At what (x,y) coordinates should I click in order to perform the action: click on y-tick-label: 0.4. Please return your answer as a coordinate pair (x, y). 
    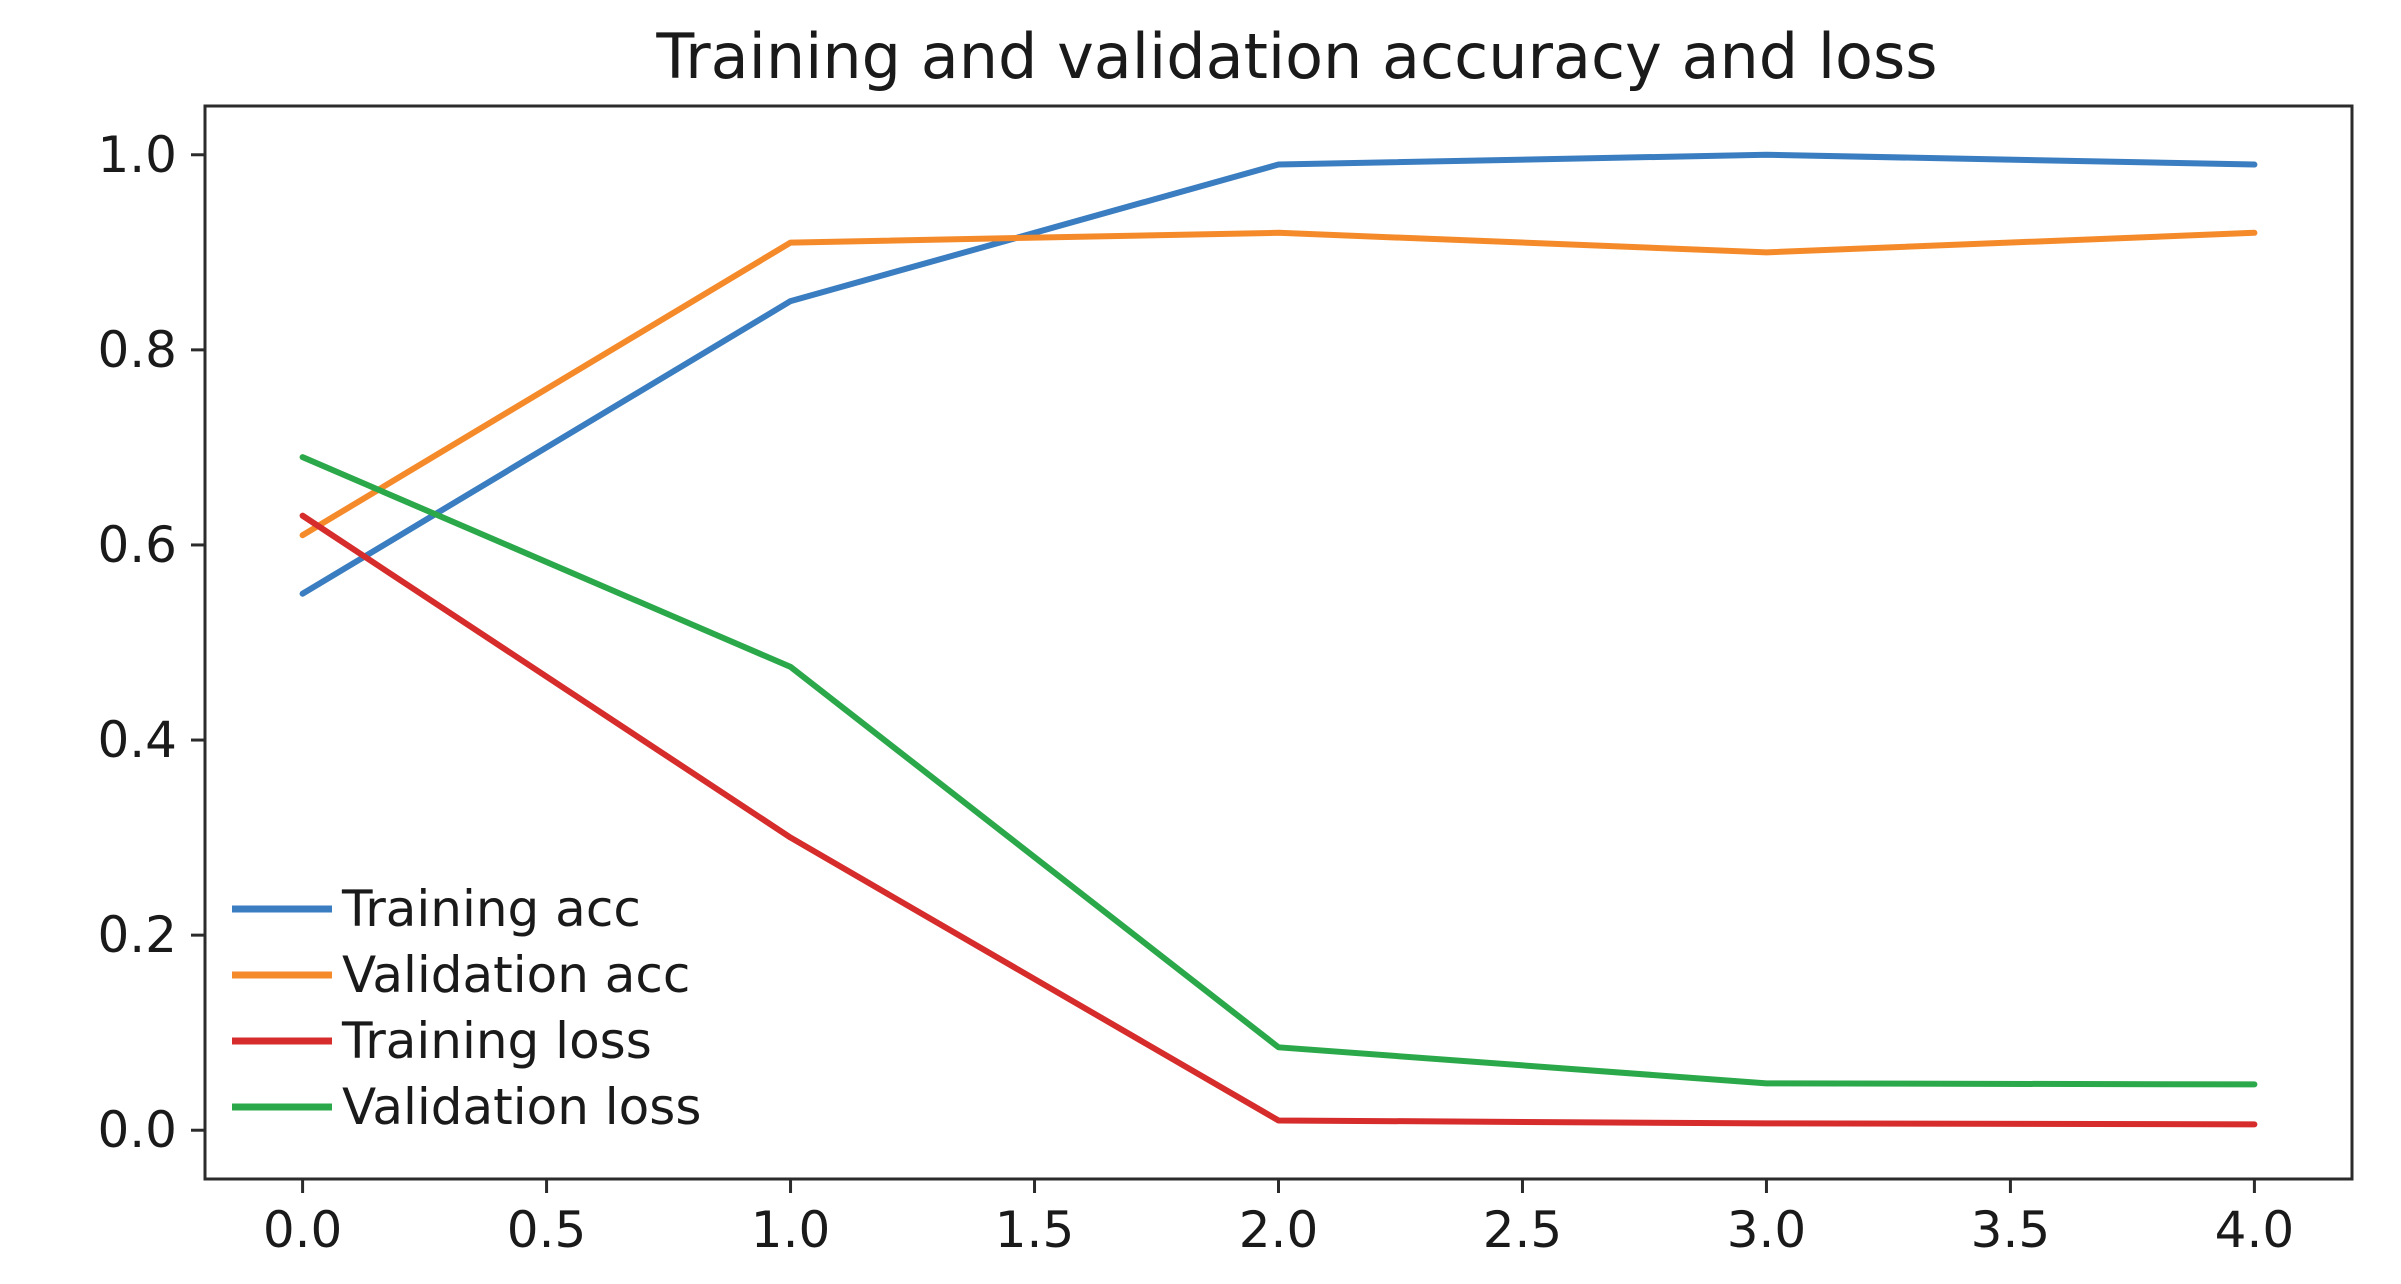
    Looking at the image, I should click on (137, 740).